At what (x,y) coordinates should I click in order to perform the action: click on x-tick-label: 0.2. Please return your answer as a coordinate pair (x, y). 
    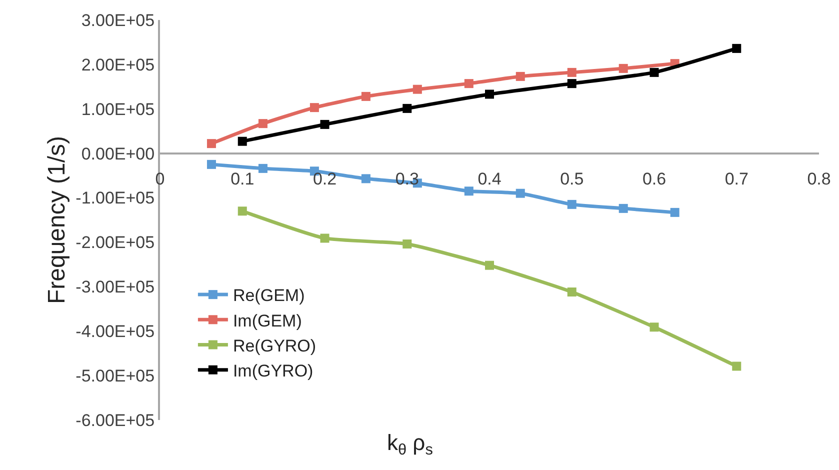
    Looking at the image, I should click on (324, 179).